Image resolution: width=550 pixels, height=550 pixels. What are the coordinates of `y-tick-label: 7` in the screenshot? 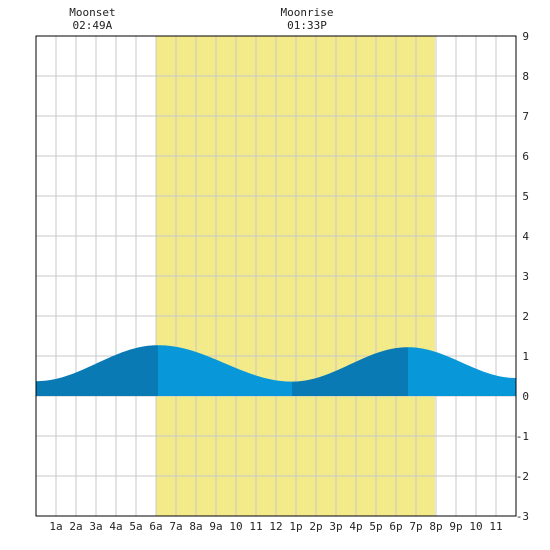 It's located at (525, 116).